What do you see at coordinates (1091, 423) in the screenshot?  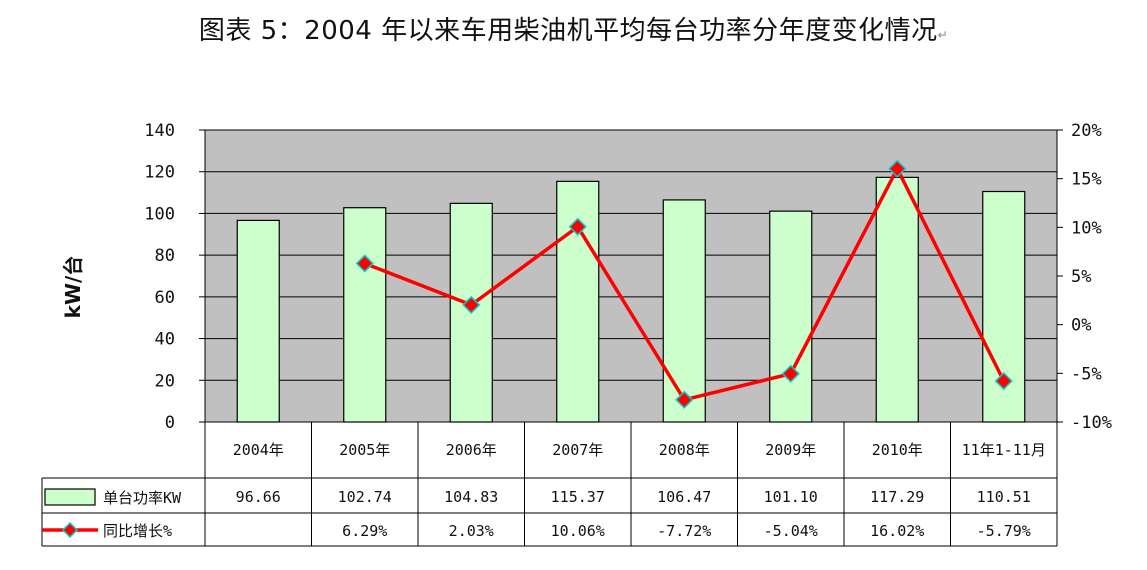 I see `right-tick-label: -10%` at bounding box center [1091, 423].